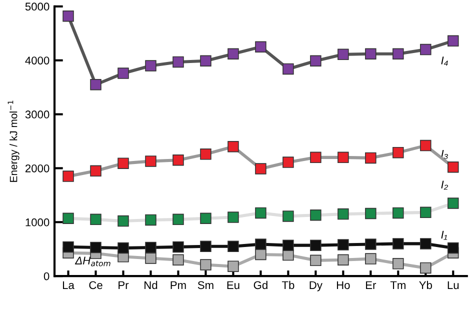  What do you see at coordinates (123, 285) in the screenshot?
I see `x-tick-label: Pr` at bounding box center [123, 285].